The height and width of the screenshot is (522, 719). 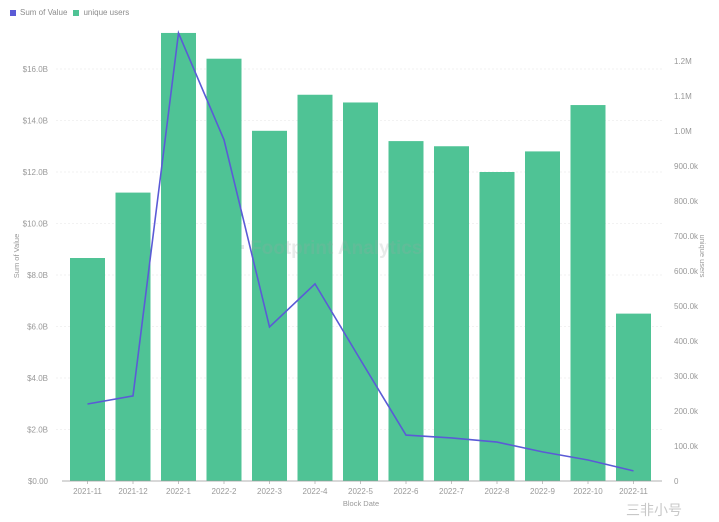 I want to click on legend-item-unique-users: unique users, so click(x=101, y=12).